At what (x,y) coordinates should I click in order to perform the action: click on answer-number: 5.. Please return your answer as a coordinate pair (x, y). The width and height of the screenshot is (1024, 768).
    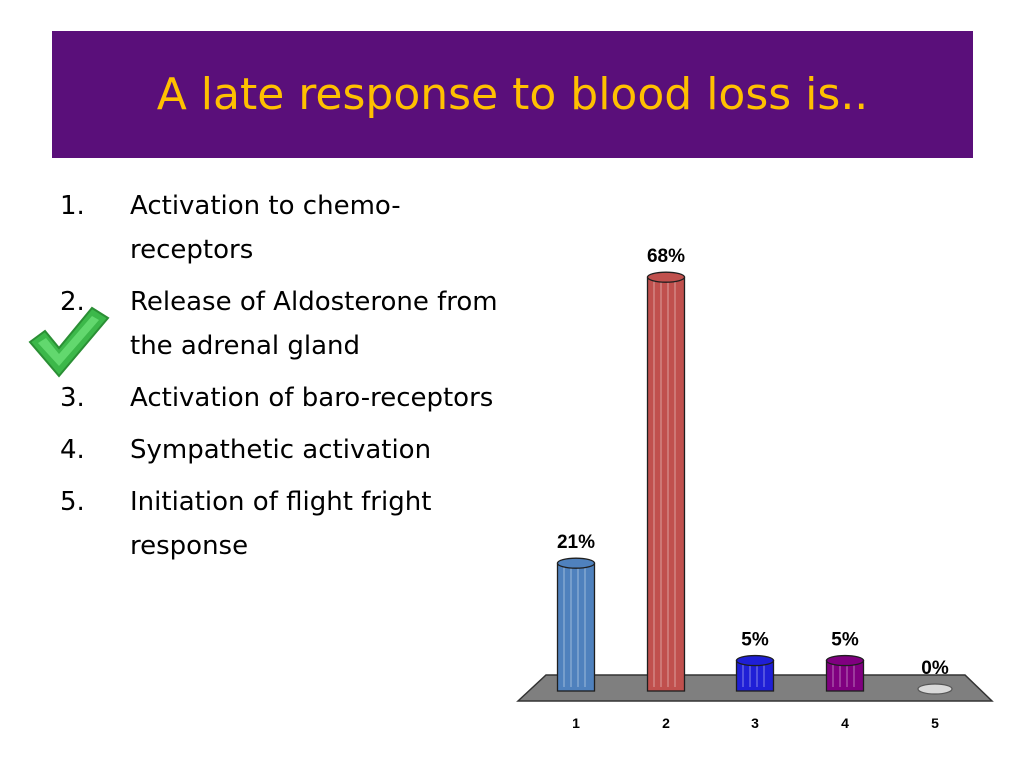
    Looking at the image, I should click on (72, 502).